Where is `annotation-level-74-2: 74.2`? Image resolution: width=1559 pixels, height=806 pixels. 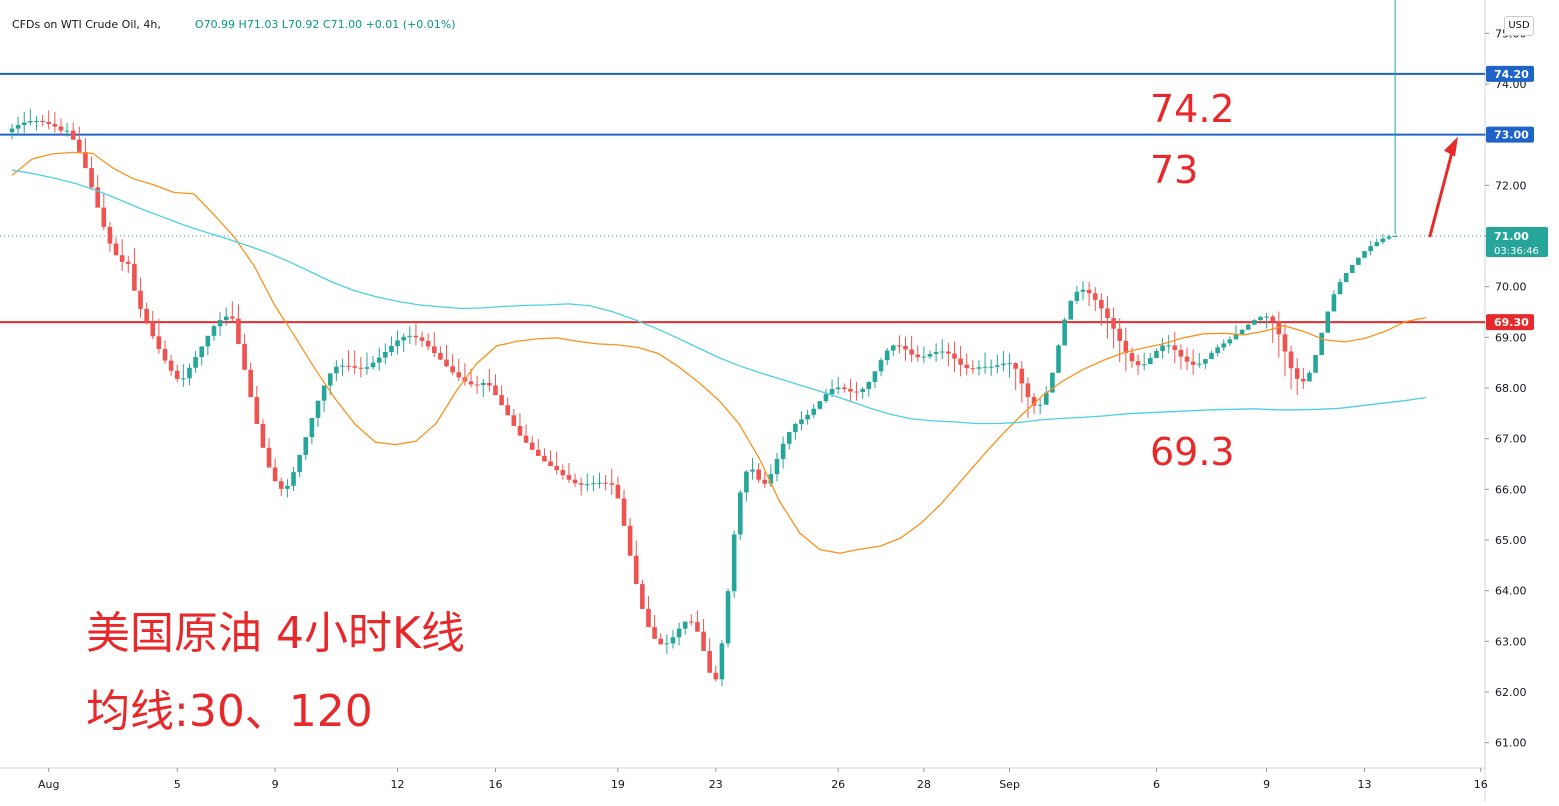
annotation-level-74-2: 74.2 is located at coordinates (1192, 109).